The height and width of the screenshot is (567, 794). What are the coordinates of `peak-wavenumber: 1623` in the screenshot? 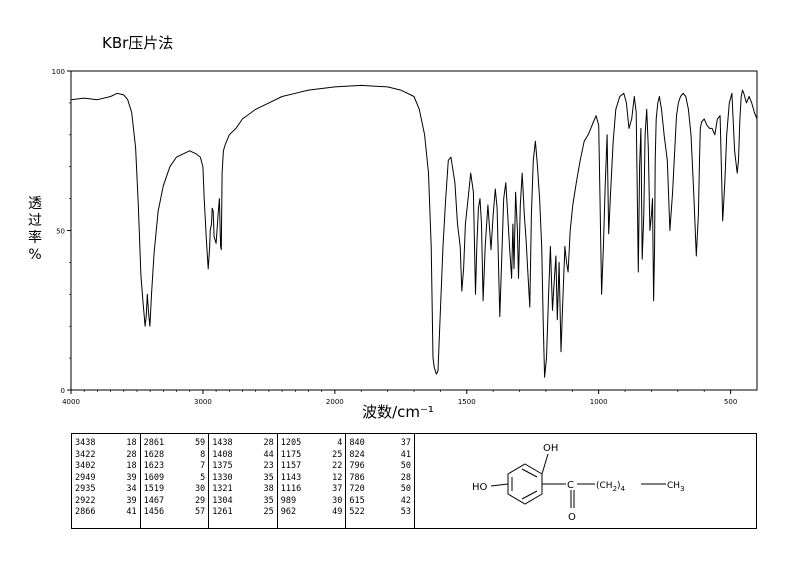 It's located at (154, 466).